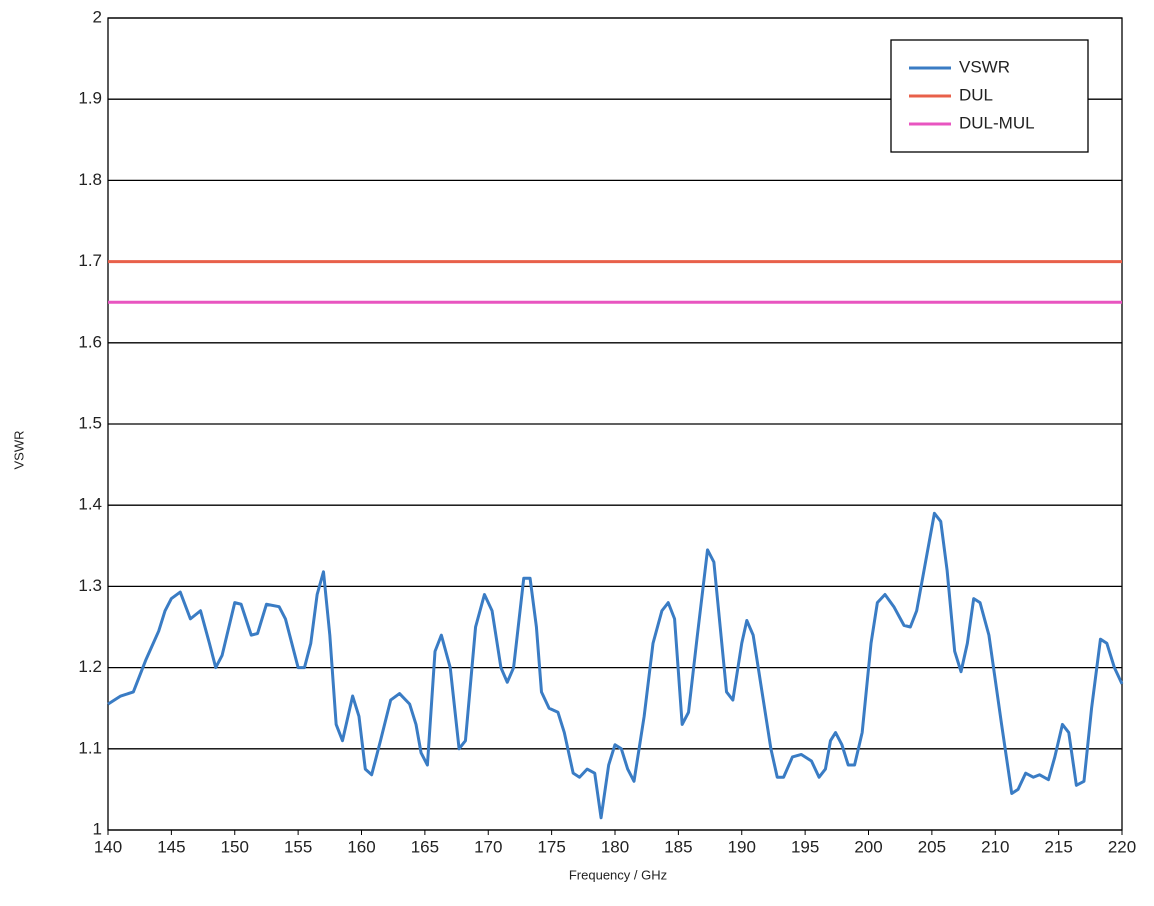  Describe the element at coordinates (997, 122) in the screenshot. I see `legend-label: DUL-MUL` at that location.